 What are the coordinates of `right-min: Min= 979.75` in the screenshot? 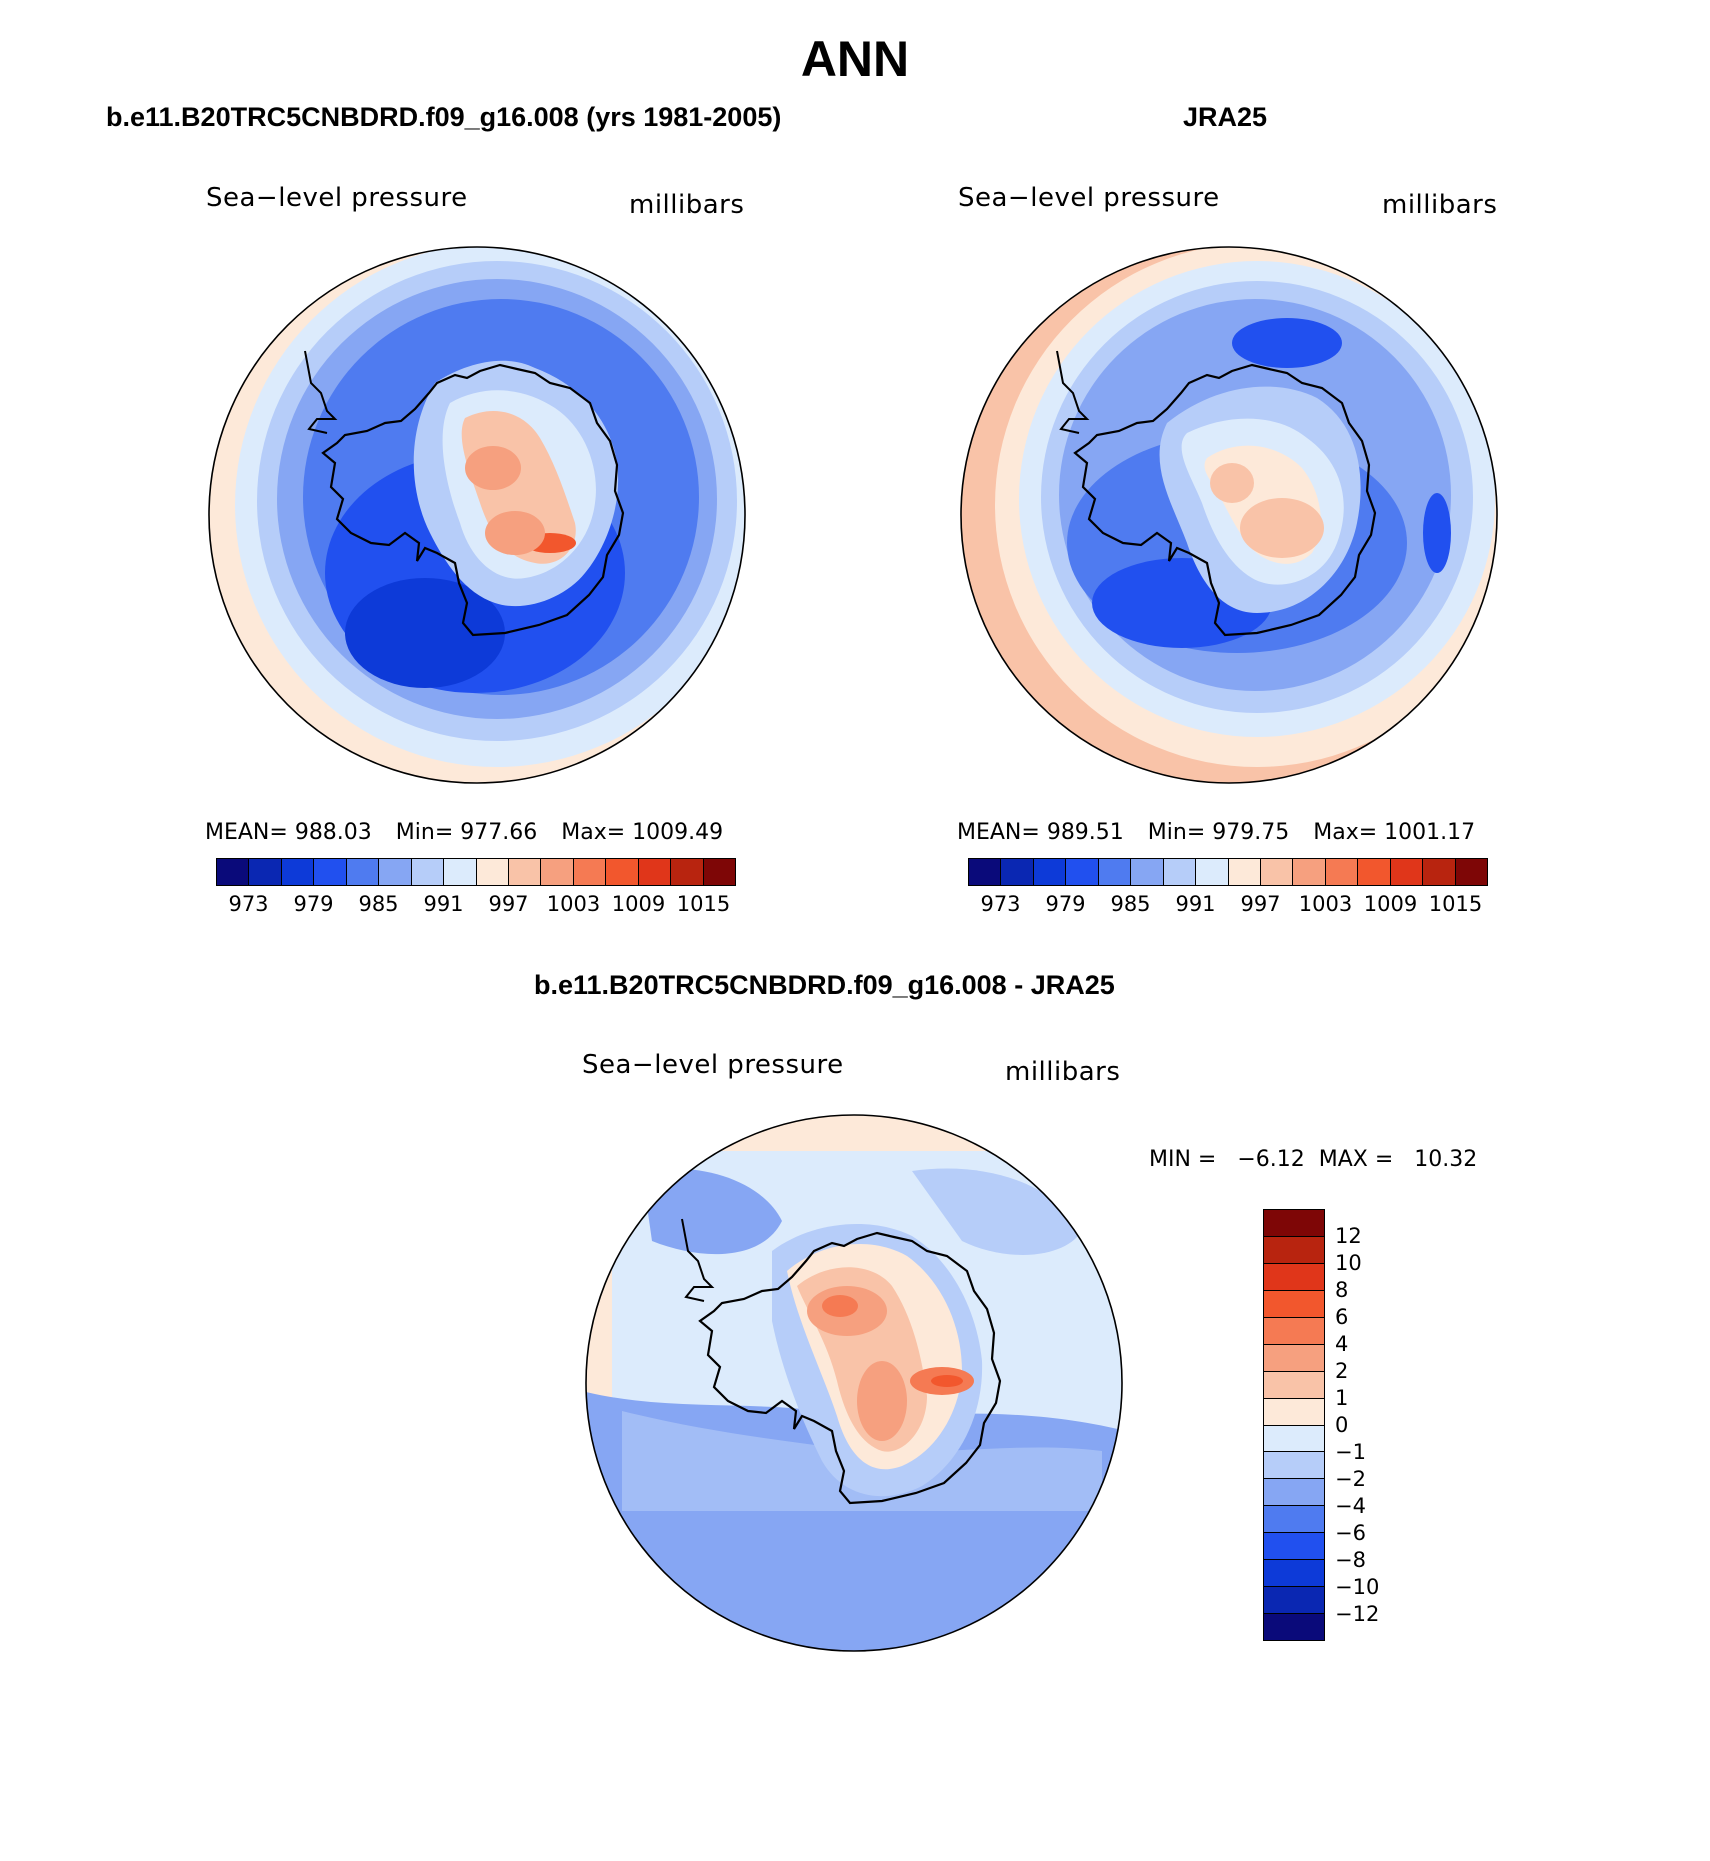 It's located at (1218, 832).